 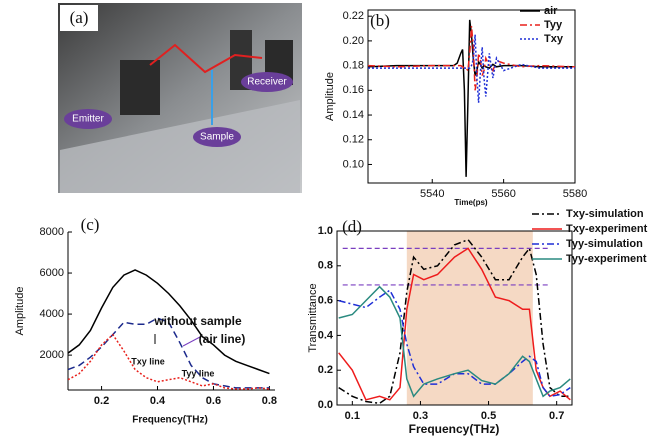 I want to click on band, so click(x=469, y=318).